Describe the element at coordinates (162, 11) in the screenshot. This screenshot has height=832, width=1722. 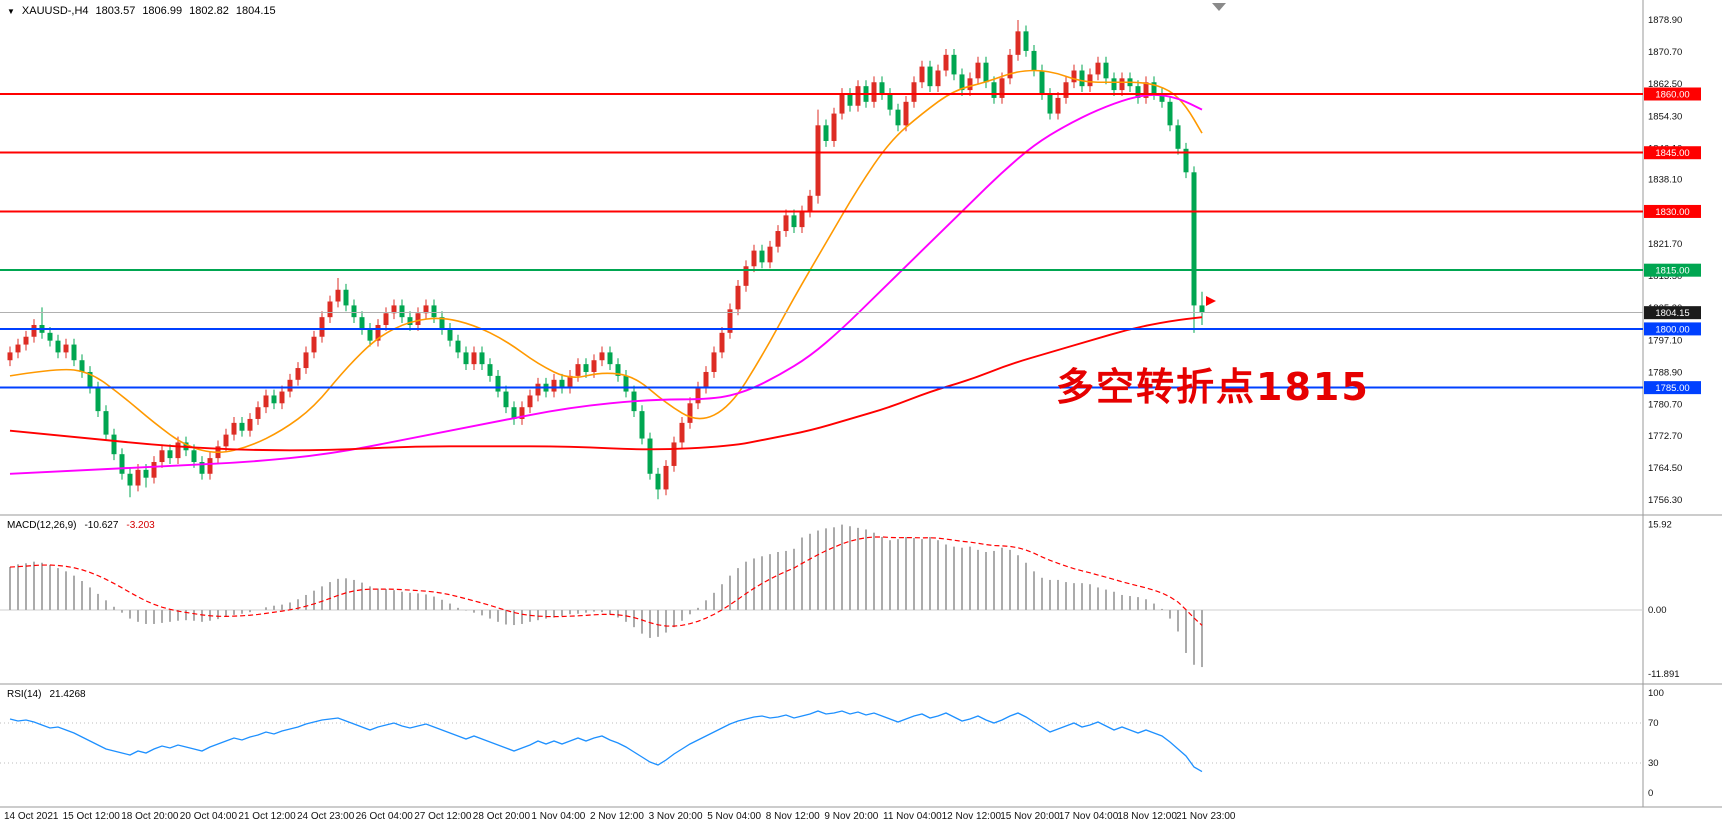
I see `ohlc-high-value: 1806.99` at that location.